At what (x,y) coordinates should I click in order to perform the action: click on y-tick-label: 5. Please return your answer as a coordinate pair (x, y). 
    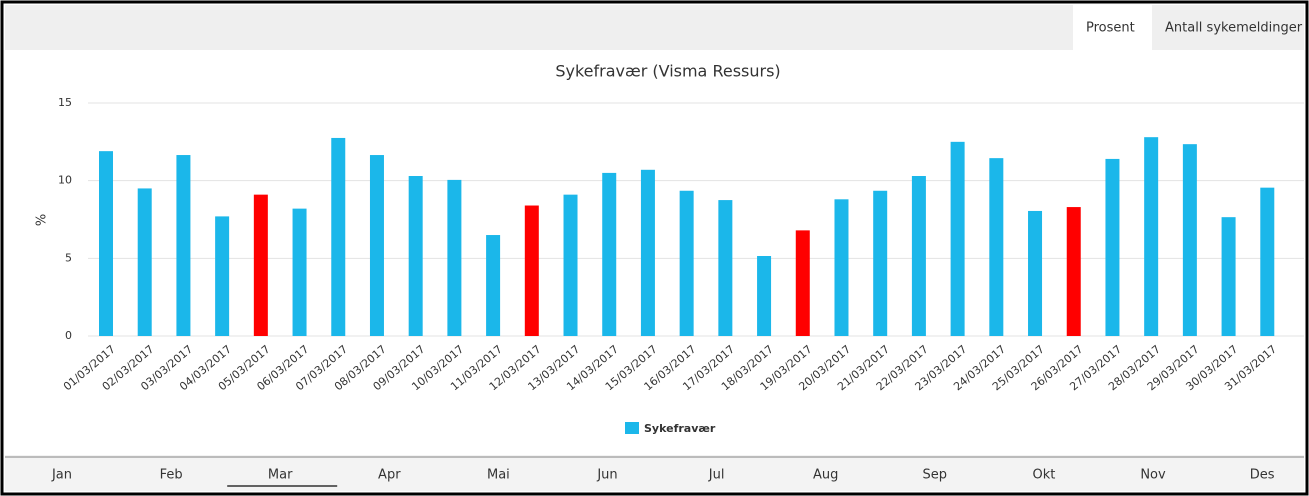
    Looking at the image, I should click on (68, 257).